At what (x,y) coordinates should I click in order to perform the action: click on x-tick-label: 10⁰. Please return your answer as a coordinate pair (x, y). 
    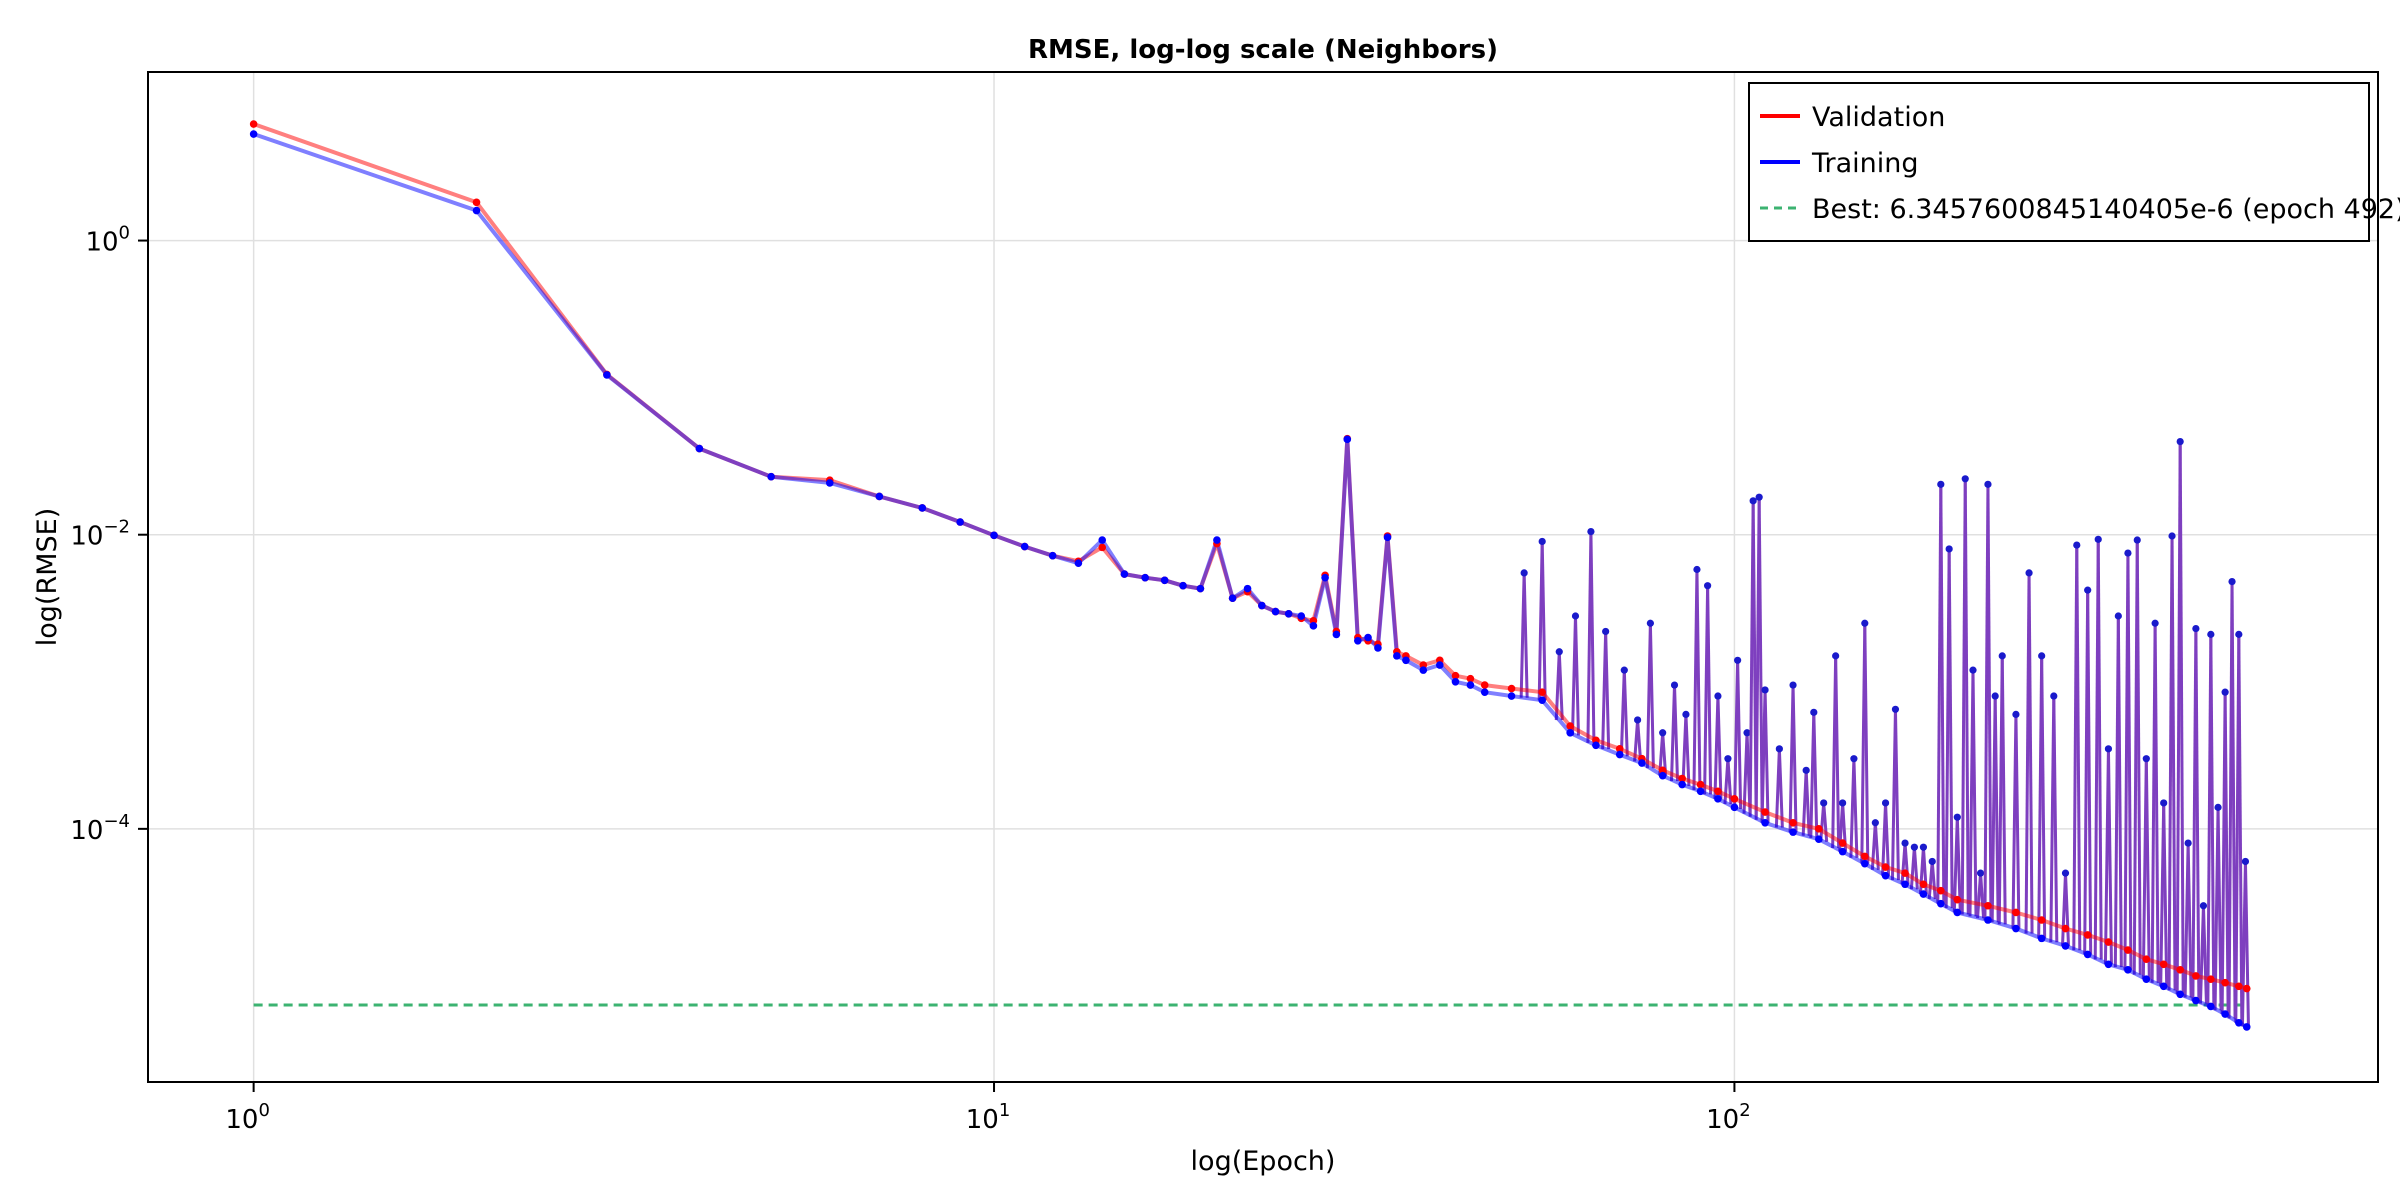
    Looking at the image, I should click on (247, 1117).